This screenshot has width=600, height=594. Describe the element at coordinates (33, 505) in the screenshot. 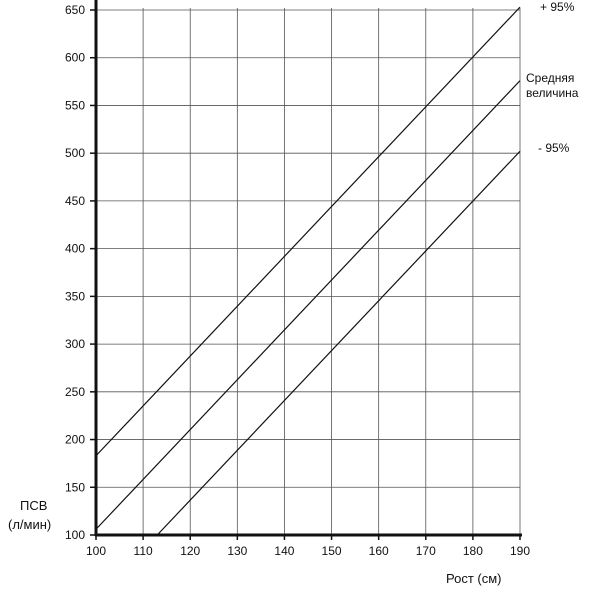

I see `y-axis-title-line1: ПСВ` at that location.